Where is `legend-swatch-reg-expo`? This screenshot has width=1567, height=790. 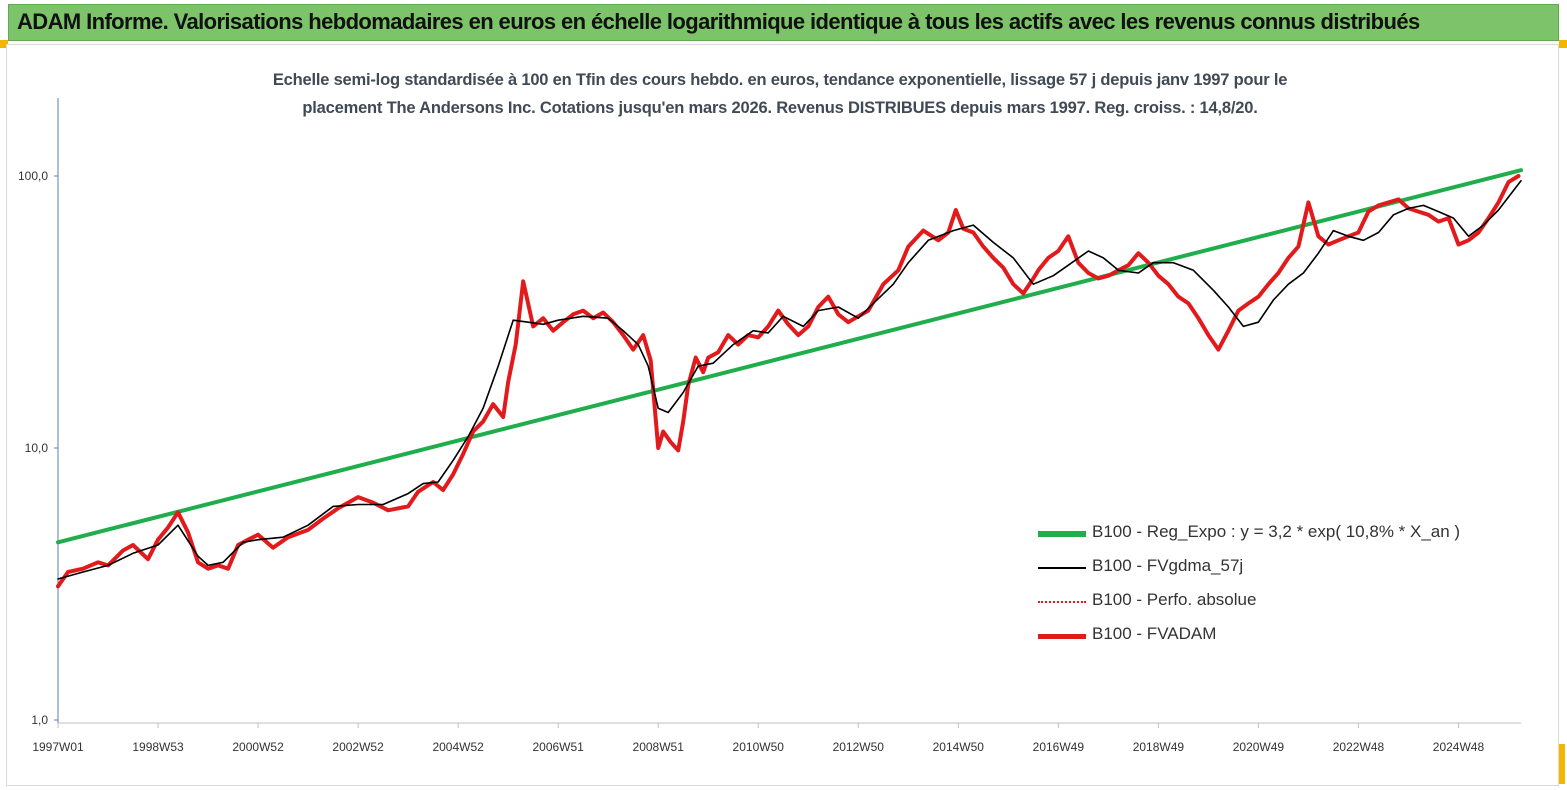 legend-swatch-reg-expo is located at coordinates (1062, 534).